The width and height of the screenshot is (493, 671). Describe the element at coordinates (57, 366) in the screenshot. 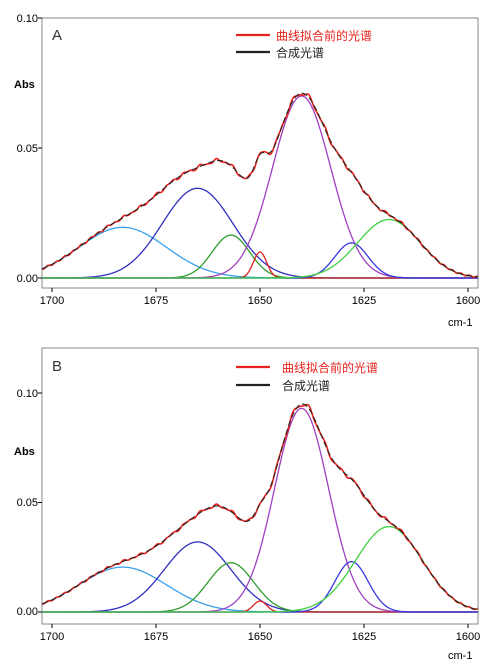

I see `panel-label: B` at that location.